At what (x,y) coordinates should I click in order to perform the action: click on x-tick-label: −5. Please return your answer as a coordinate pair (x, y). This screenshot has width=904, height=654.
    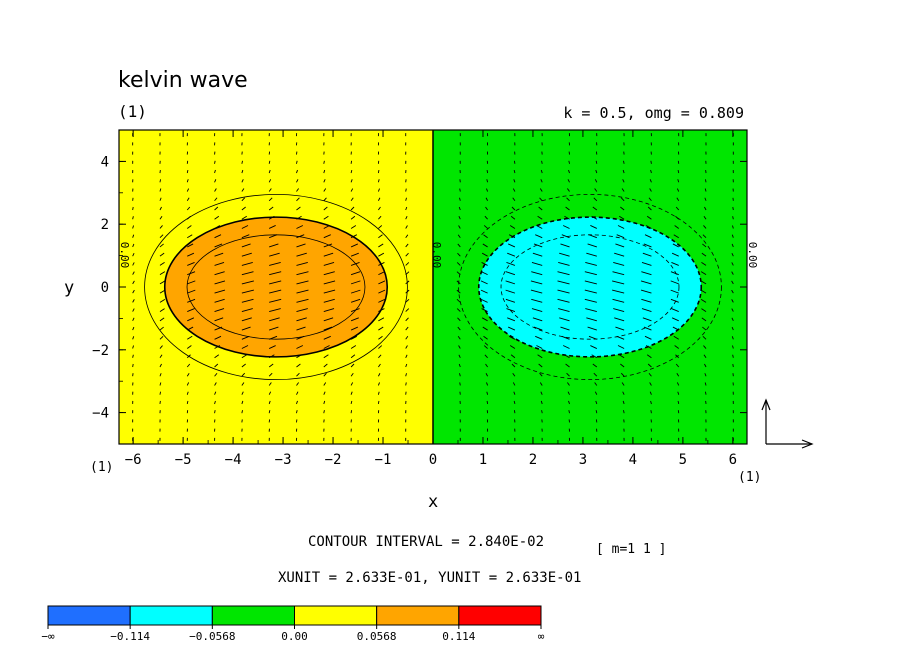
    Looking at the image, I should click on (183, 460).